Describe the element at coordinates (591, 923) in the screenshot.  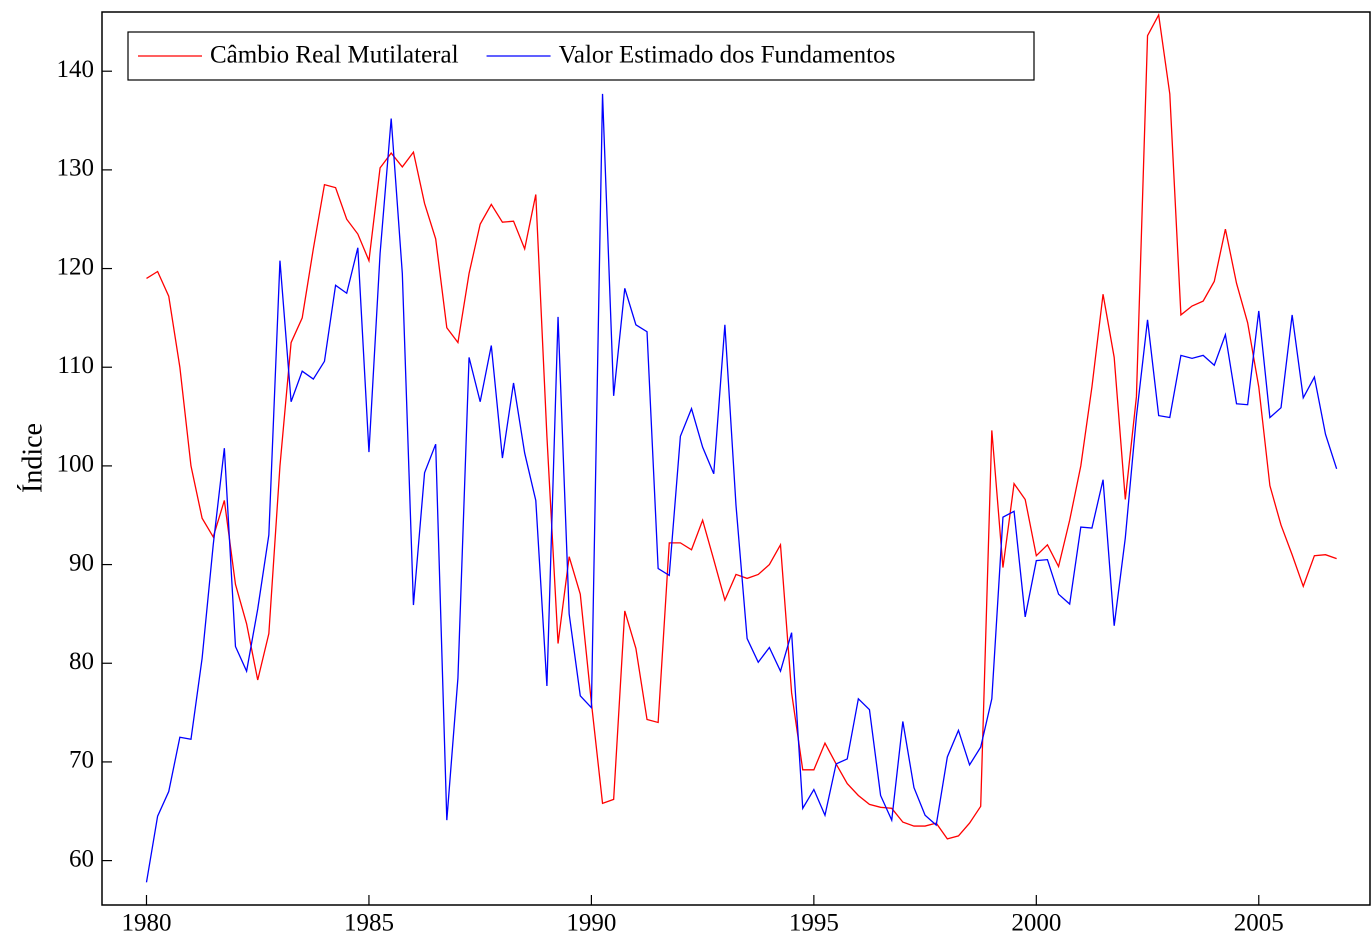
I see `x-tick-label: 1990` at that location.